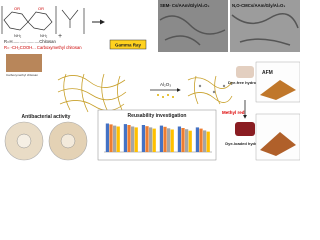 The width and height of the screenshot is (320, 240). Describe the element at coordinates (267, 73) in the screenshot. I see `afm-label: AFM` at that location.